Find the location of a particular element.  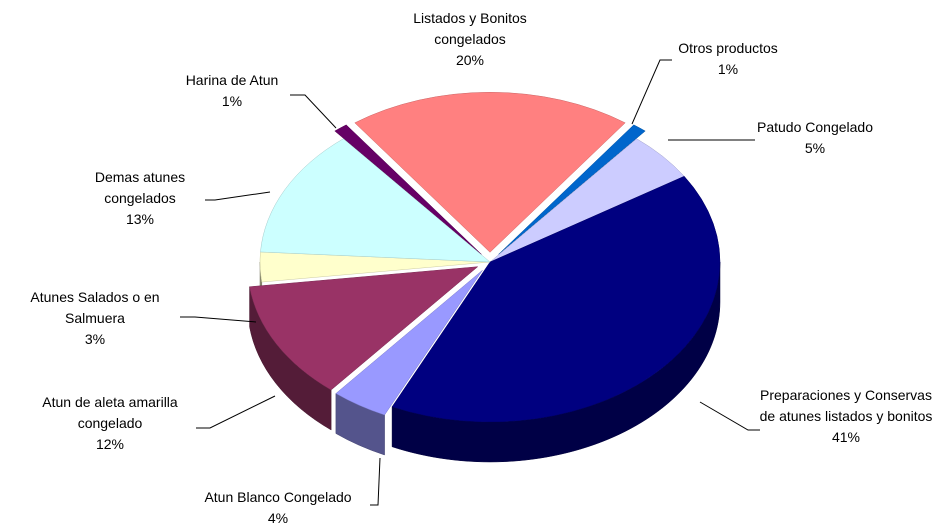

slice-name: Otros productos is located at coordinates (728, 48).